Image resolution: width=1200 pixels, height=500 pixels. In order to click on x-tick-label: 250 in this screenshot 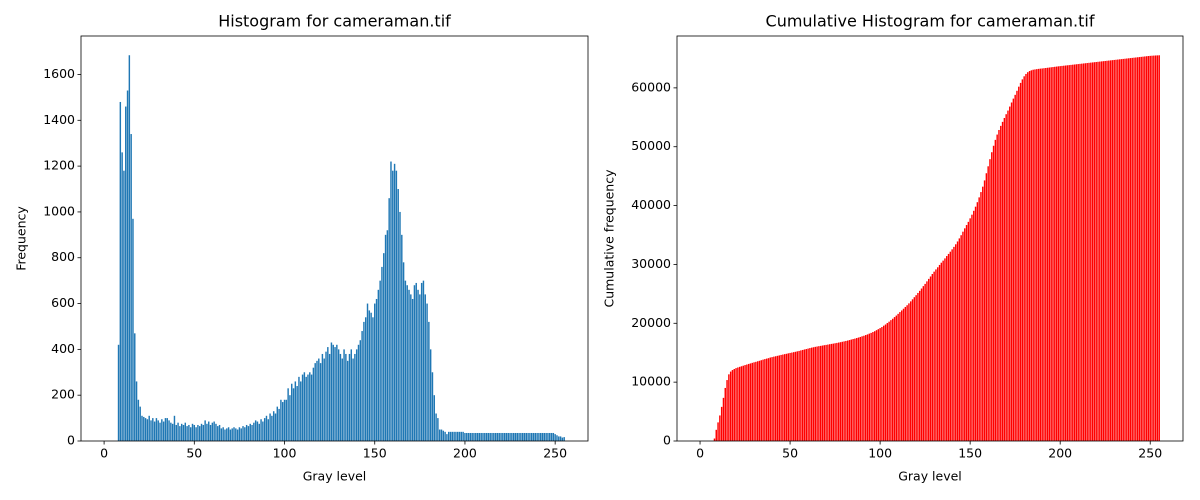, I will do `click(1150, 453)`.